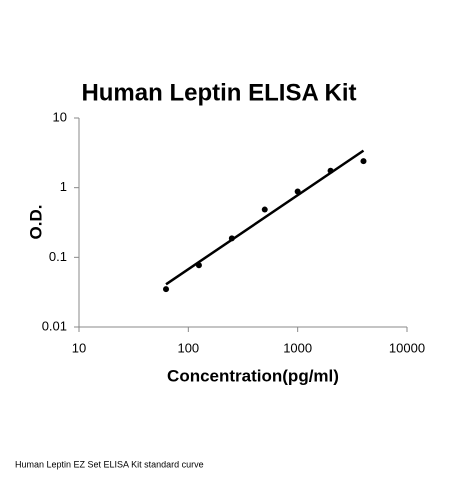 This screenshot has height=480, width=449. I want to click on y-axis-label: O.D., so click(35, 222).